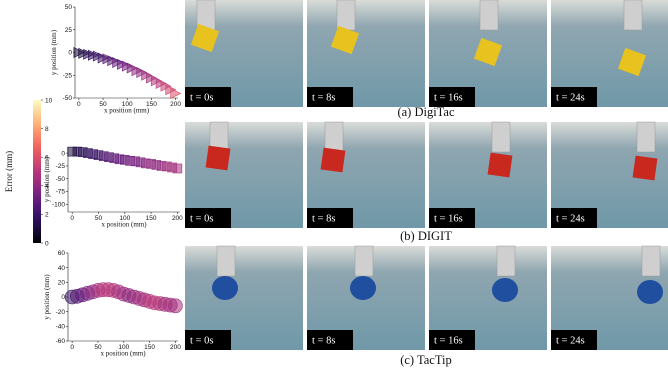 The width and height of the screenshot is (668, 381). What do you see at coordinates (62, 268) in the screenshot?
I see `y-tick-label: 40` at bounding box center [62, 268].